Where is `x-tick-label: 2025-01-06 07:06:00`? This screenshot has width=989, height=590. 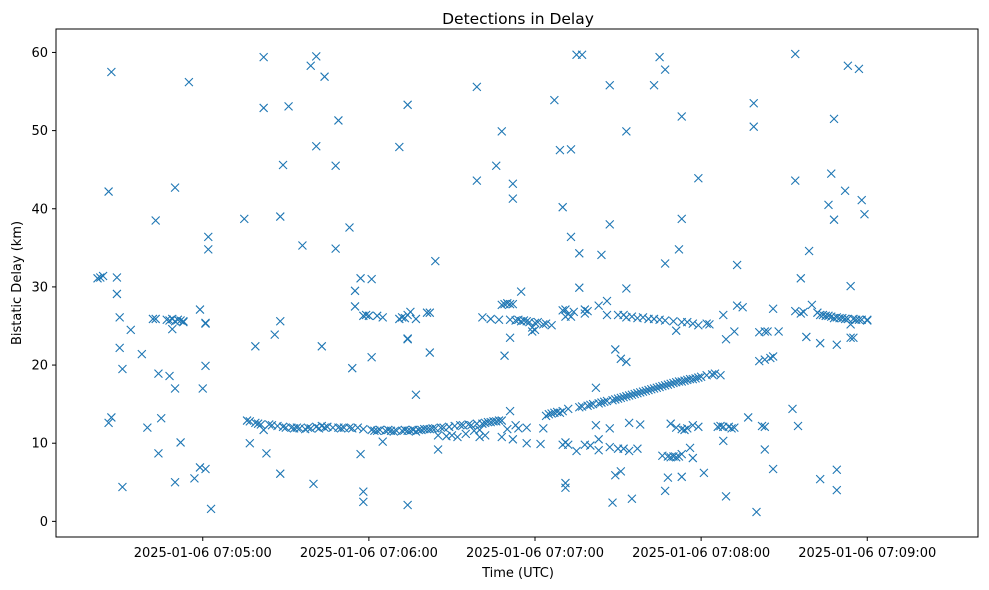
x-tick-label: 2025-01-06 07:06:00 is located at coordinates (369, 553).